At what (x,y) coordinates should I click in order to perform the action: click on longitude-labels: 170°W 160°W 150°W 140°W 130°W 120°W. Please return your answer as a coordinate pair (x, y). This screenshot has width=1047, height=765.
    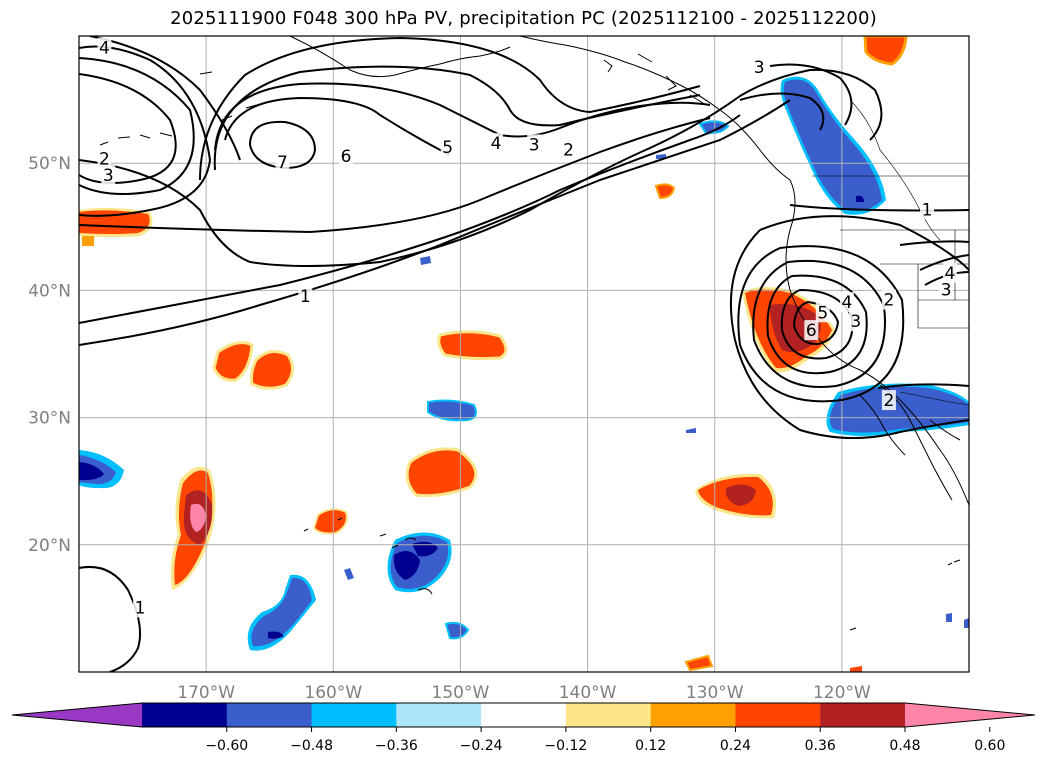
    Looking at the image, I should click on (524, 693).